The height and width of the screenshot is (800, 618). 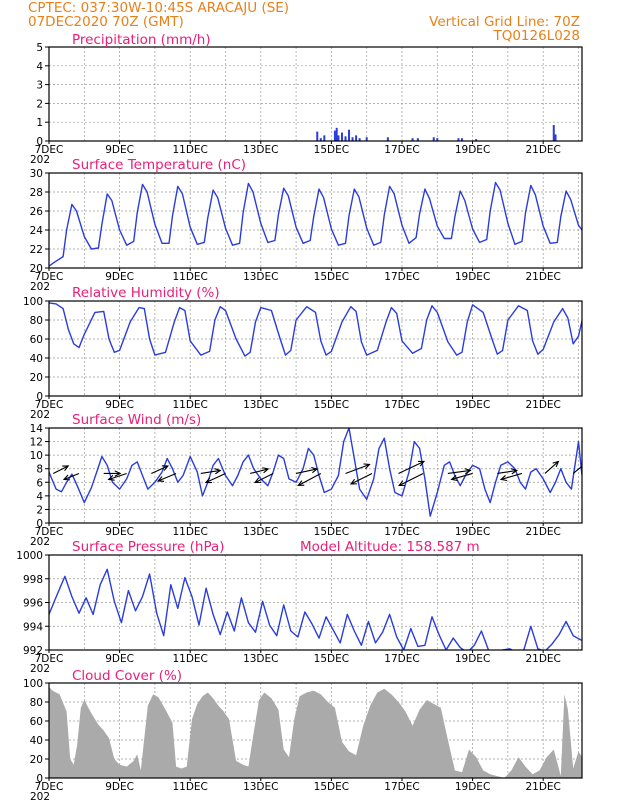 I want to click on temp-xtick-label: 11DEC, so click(x=189, y=277).